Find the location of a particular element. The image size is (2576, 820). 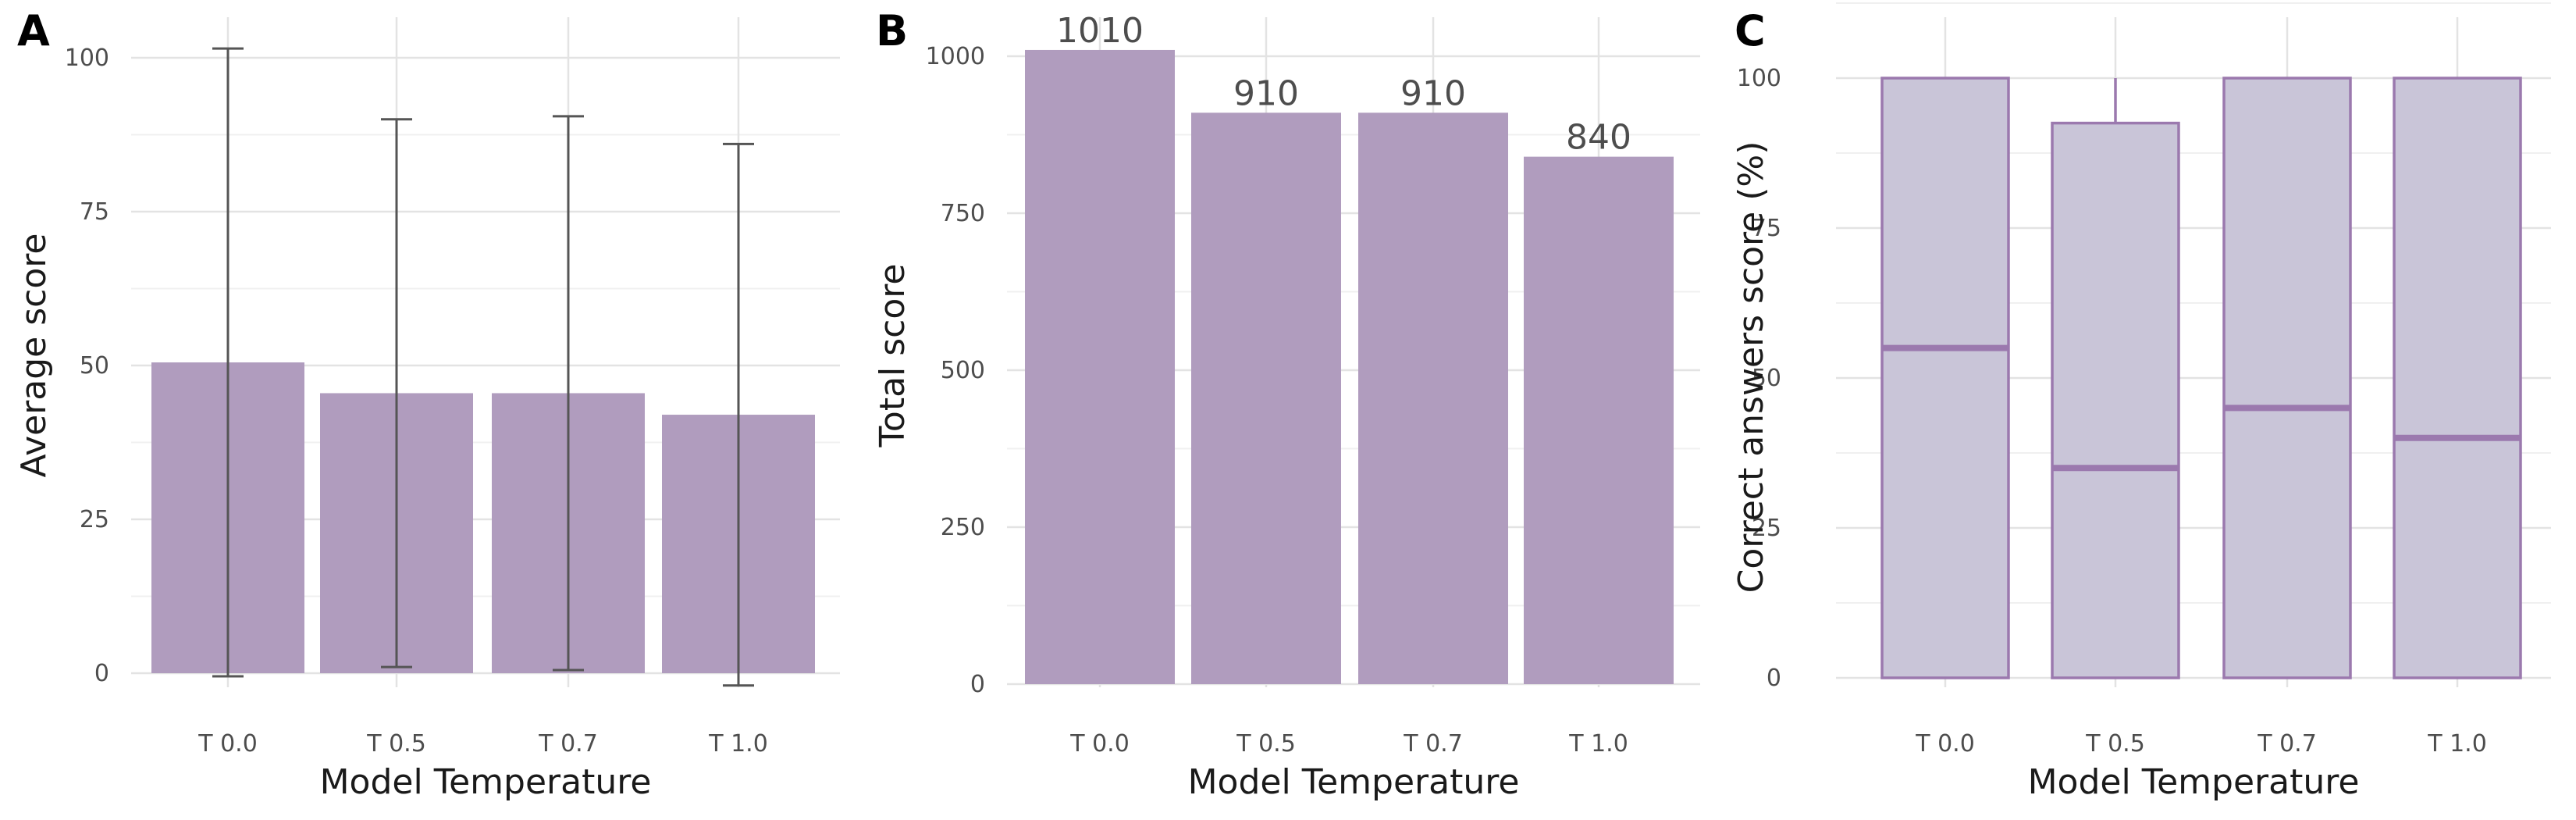

y-tick-label: 1000 is located at coordinates (955, 56).